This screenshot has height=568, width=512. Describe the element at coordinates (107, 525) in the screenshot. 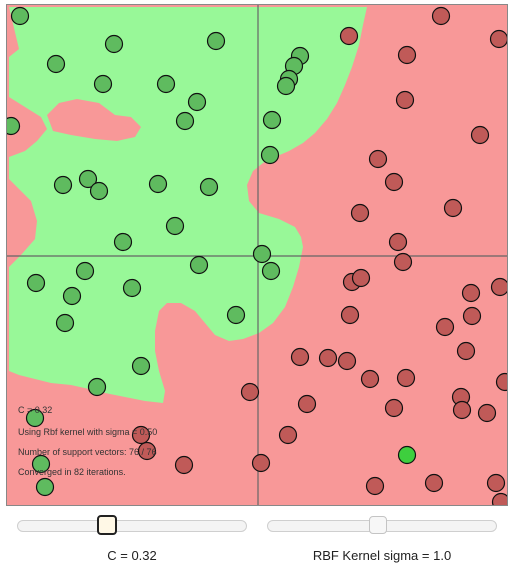

I see `c-slider-handle` at that location.